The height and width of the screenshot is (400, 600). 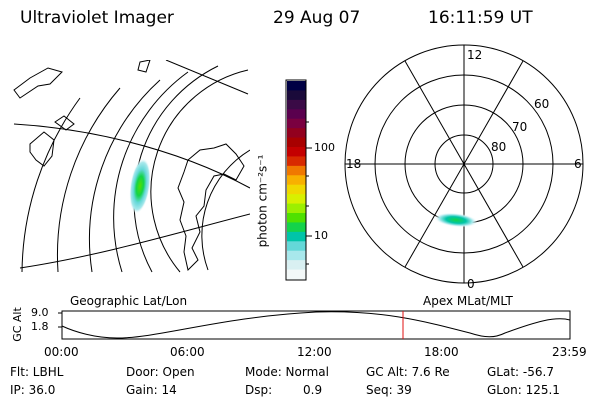 I want to click on altitude-plot, so click(x=314, y=325).